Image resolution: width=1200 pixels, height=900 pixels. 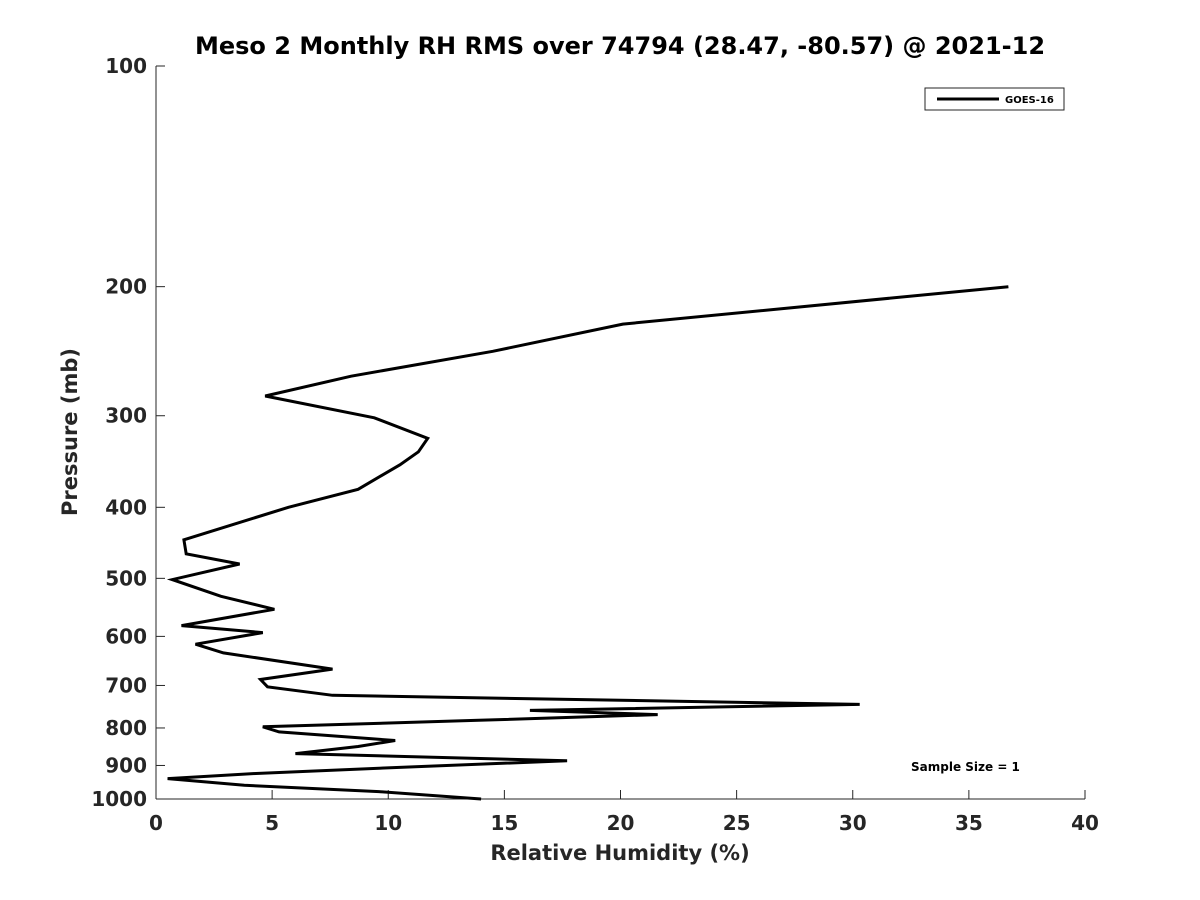 I want to click on y-tick-label: 500, so click(x=126, y=578).